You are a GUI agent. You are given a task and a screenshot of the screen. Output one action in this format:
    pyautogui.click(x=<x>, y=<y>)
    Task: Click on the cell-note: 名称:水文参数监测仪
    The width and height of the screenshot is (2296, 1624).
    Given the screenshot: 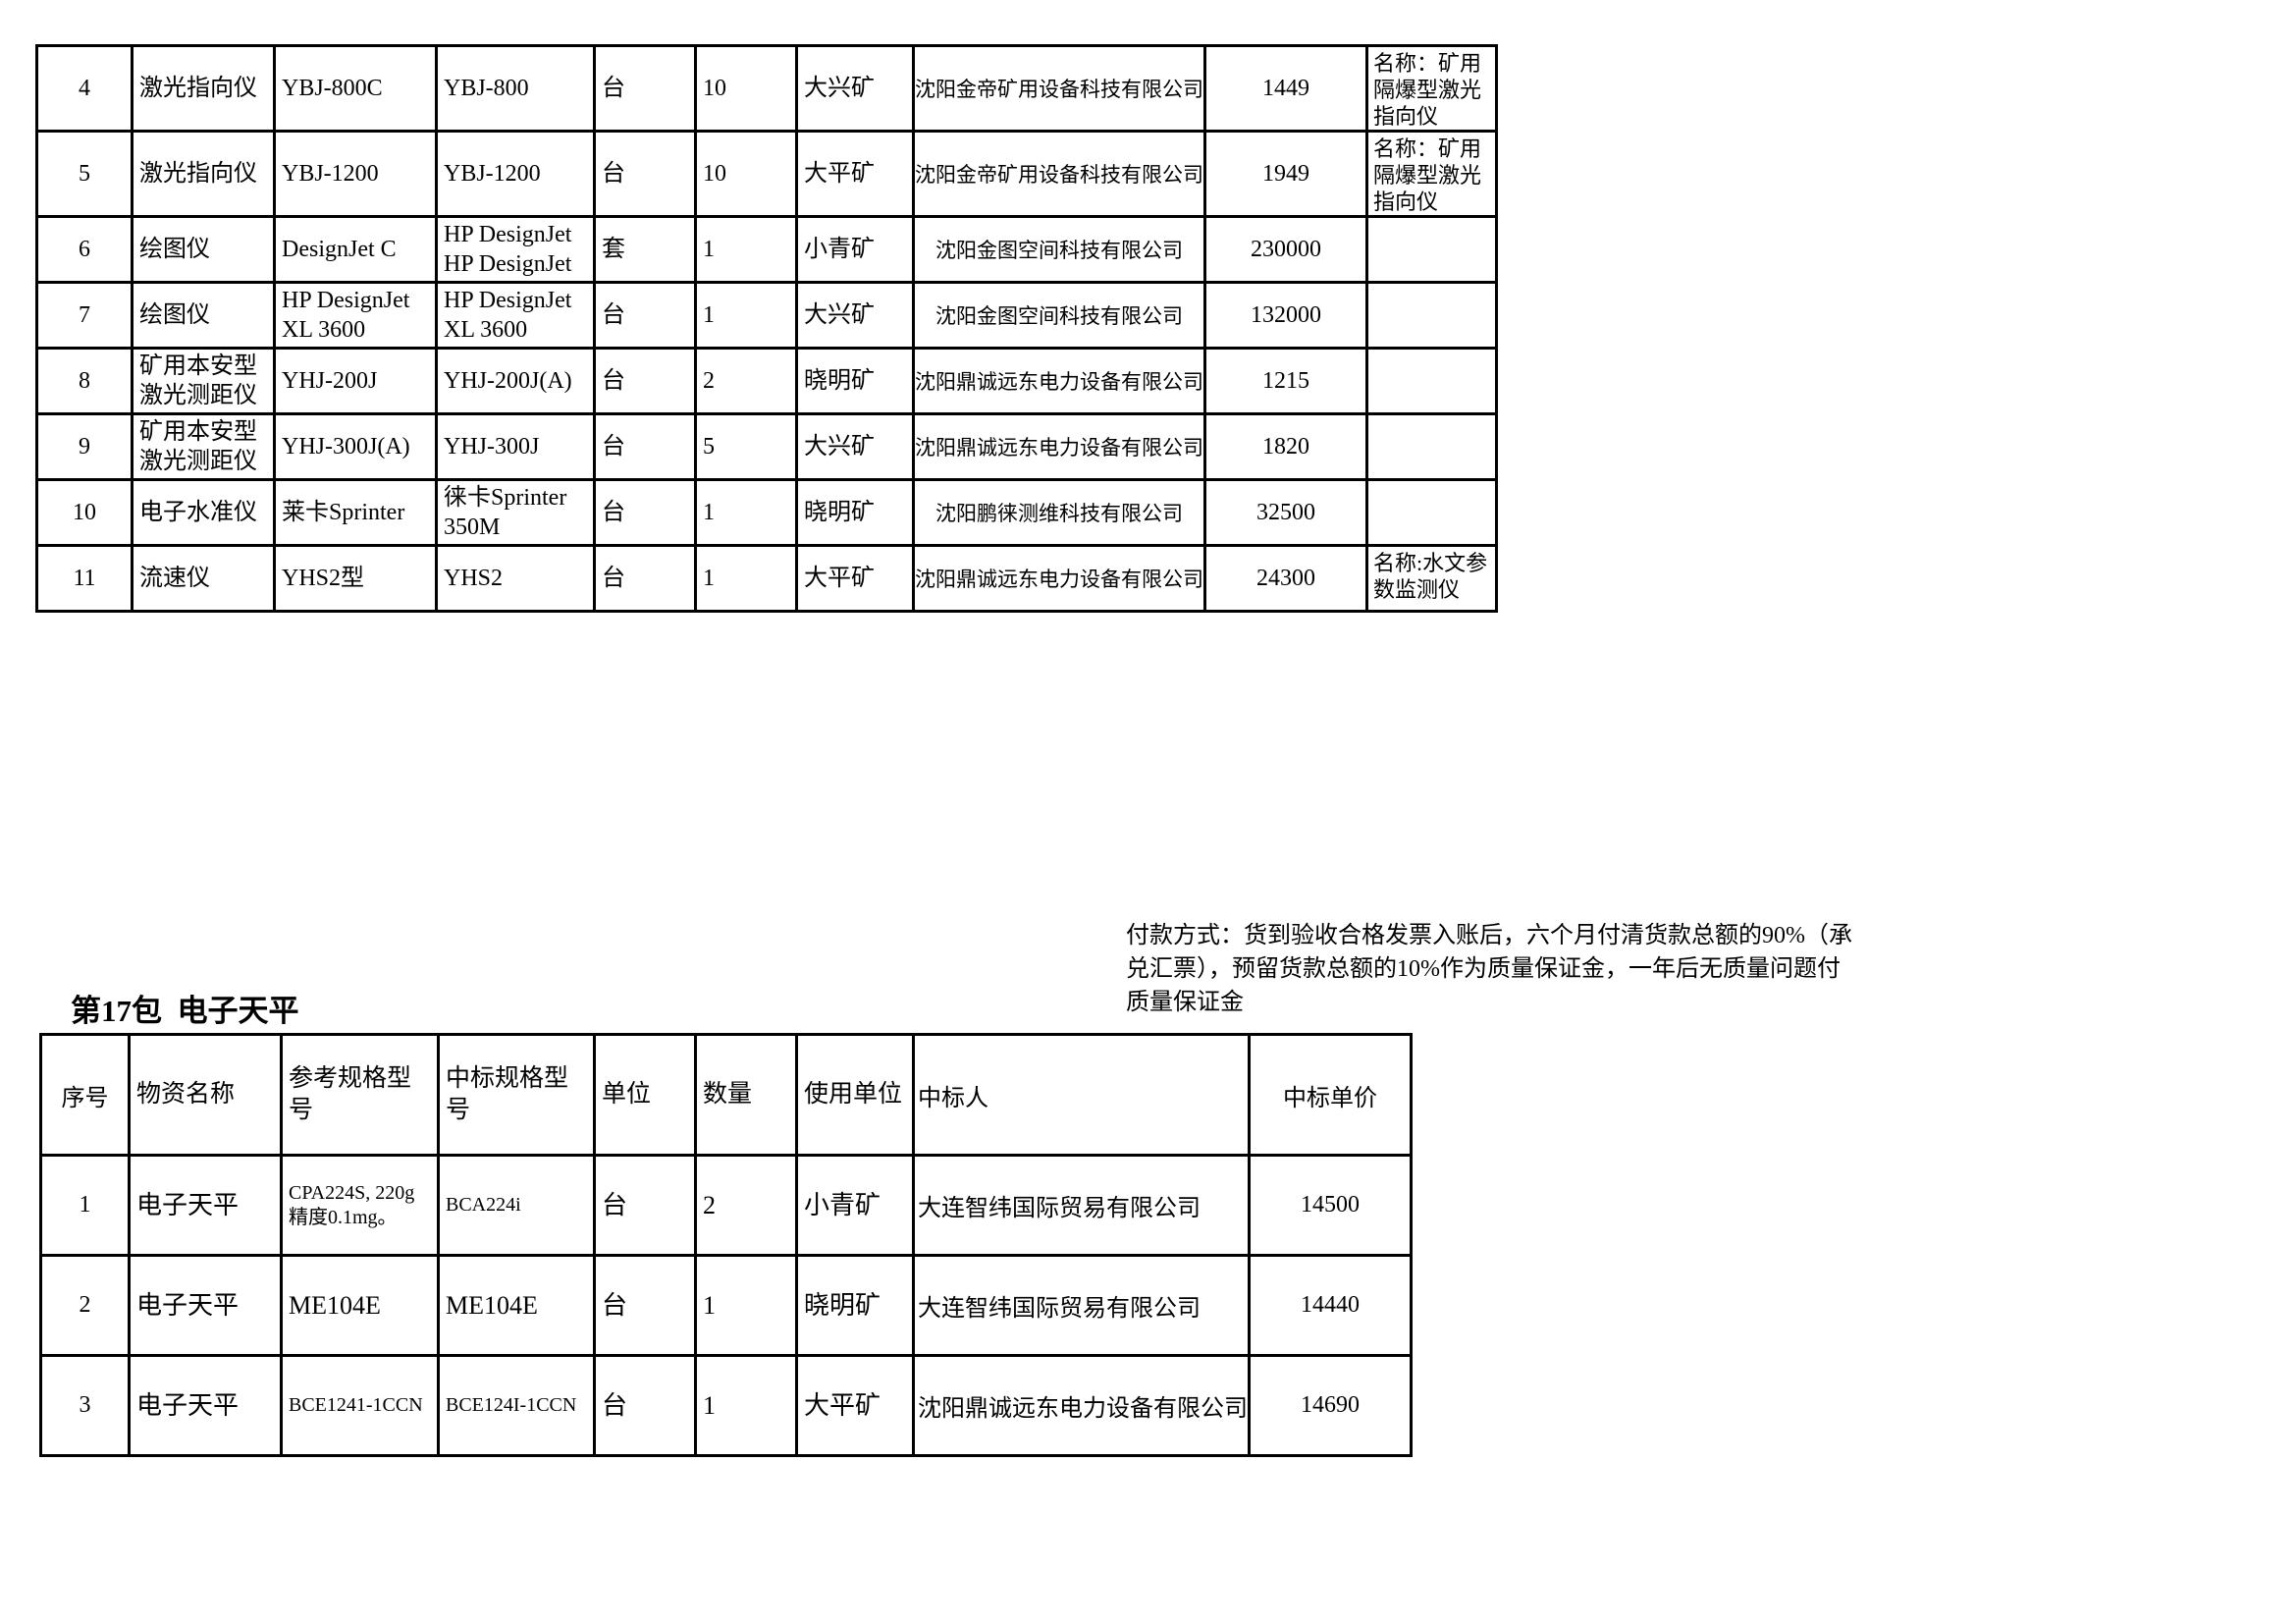 What is the action you would take?
    pyautogui.click(x=1431, y=578)
    